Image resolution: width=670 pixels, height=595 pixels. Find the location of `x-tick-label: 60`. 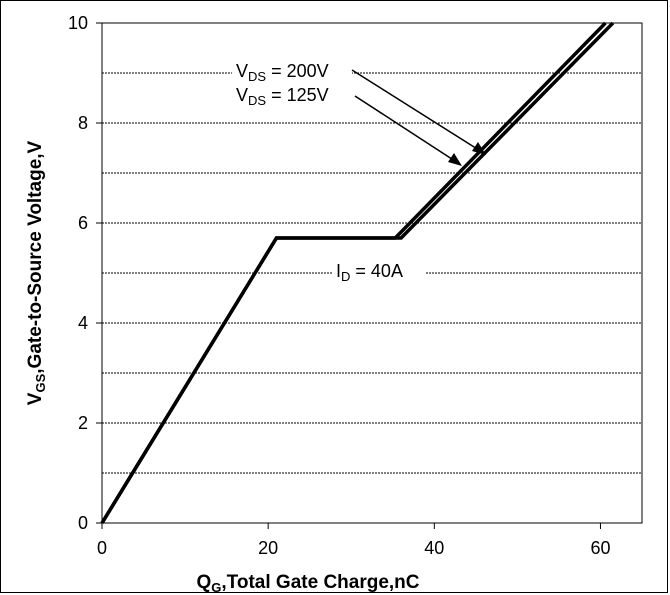

x-tick-label: 60 is located at coordinates (600, 548).